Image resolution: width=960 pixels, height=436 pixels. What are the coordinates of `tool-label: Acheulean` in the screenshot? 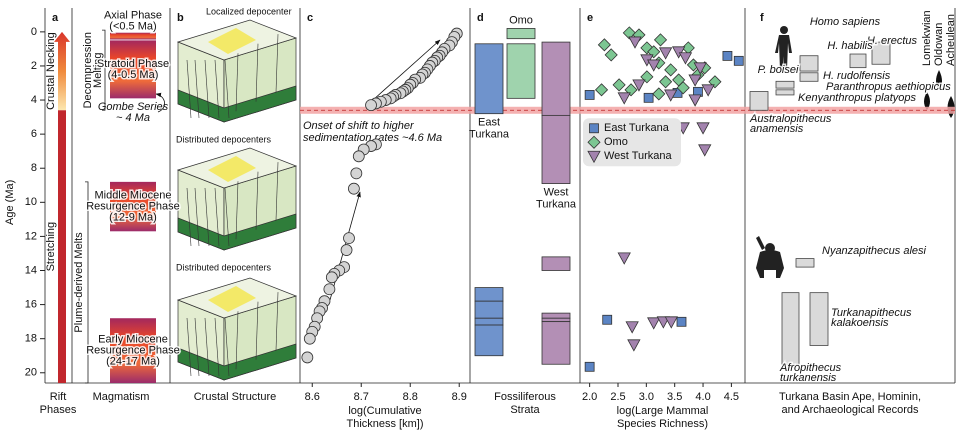 It's located at (951, 40).